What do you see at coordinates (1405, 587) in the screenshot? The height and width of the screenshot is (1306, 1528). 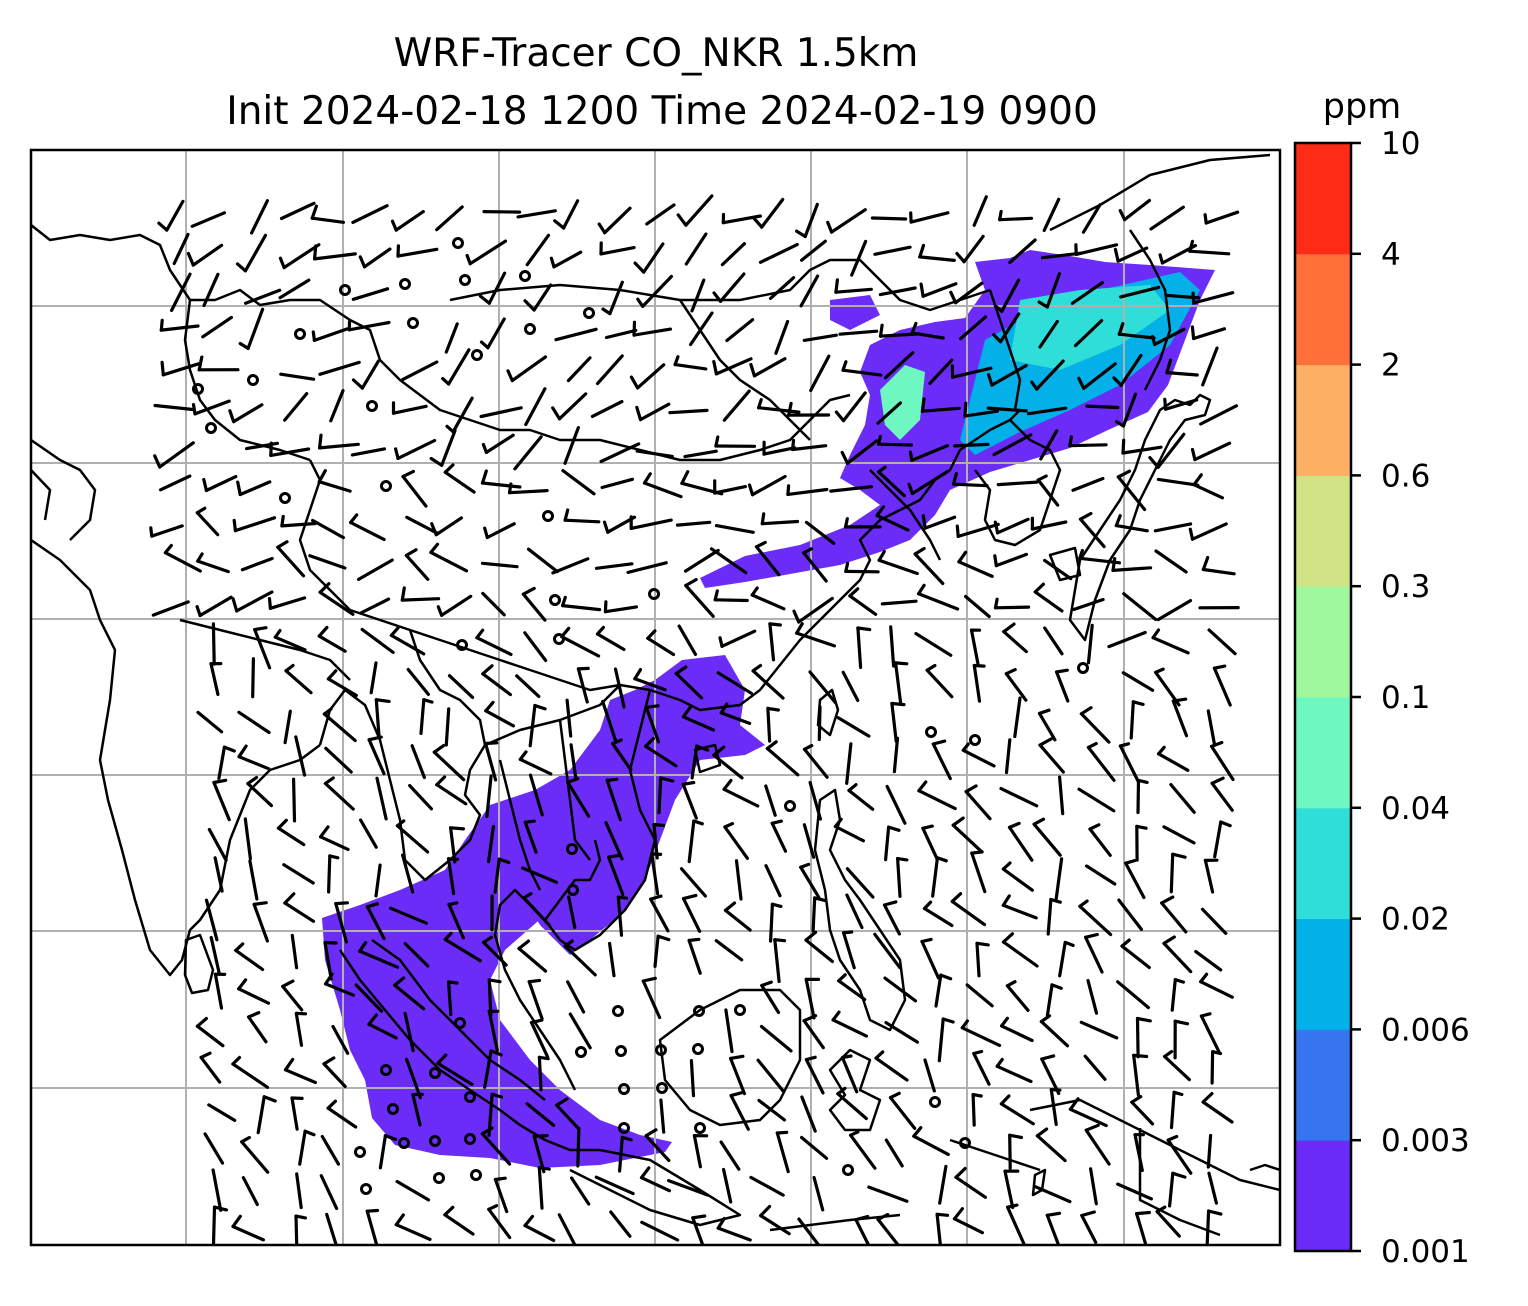 I see `colorbar-tick-label: 0.3` at bounding box center [1405, 587].